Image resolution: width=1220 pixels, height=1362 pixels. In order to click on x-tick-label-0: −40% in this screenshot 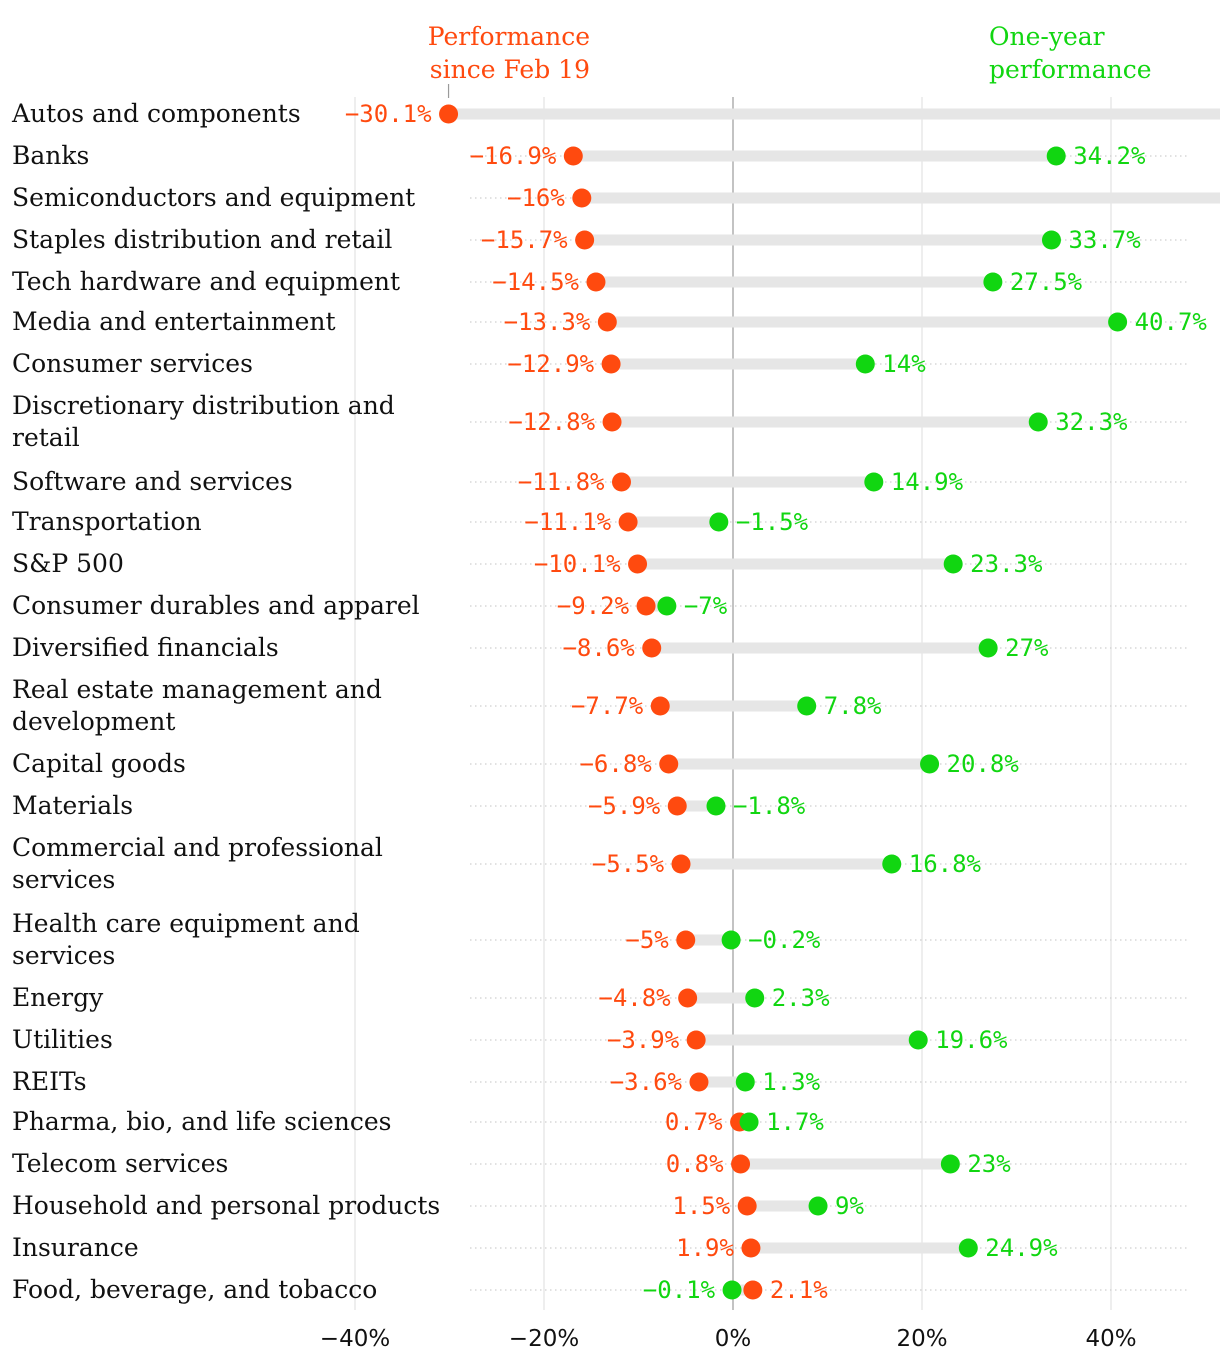, I will do `click(355, 1339)`.